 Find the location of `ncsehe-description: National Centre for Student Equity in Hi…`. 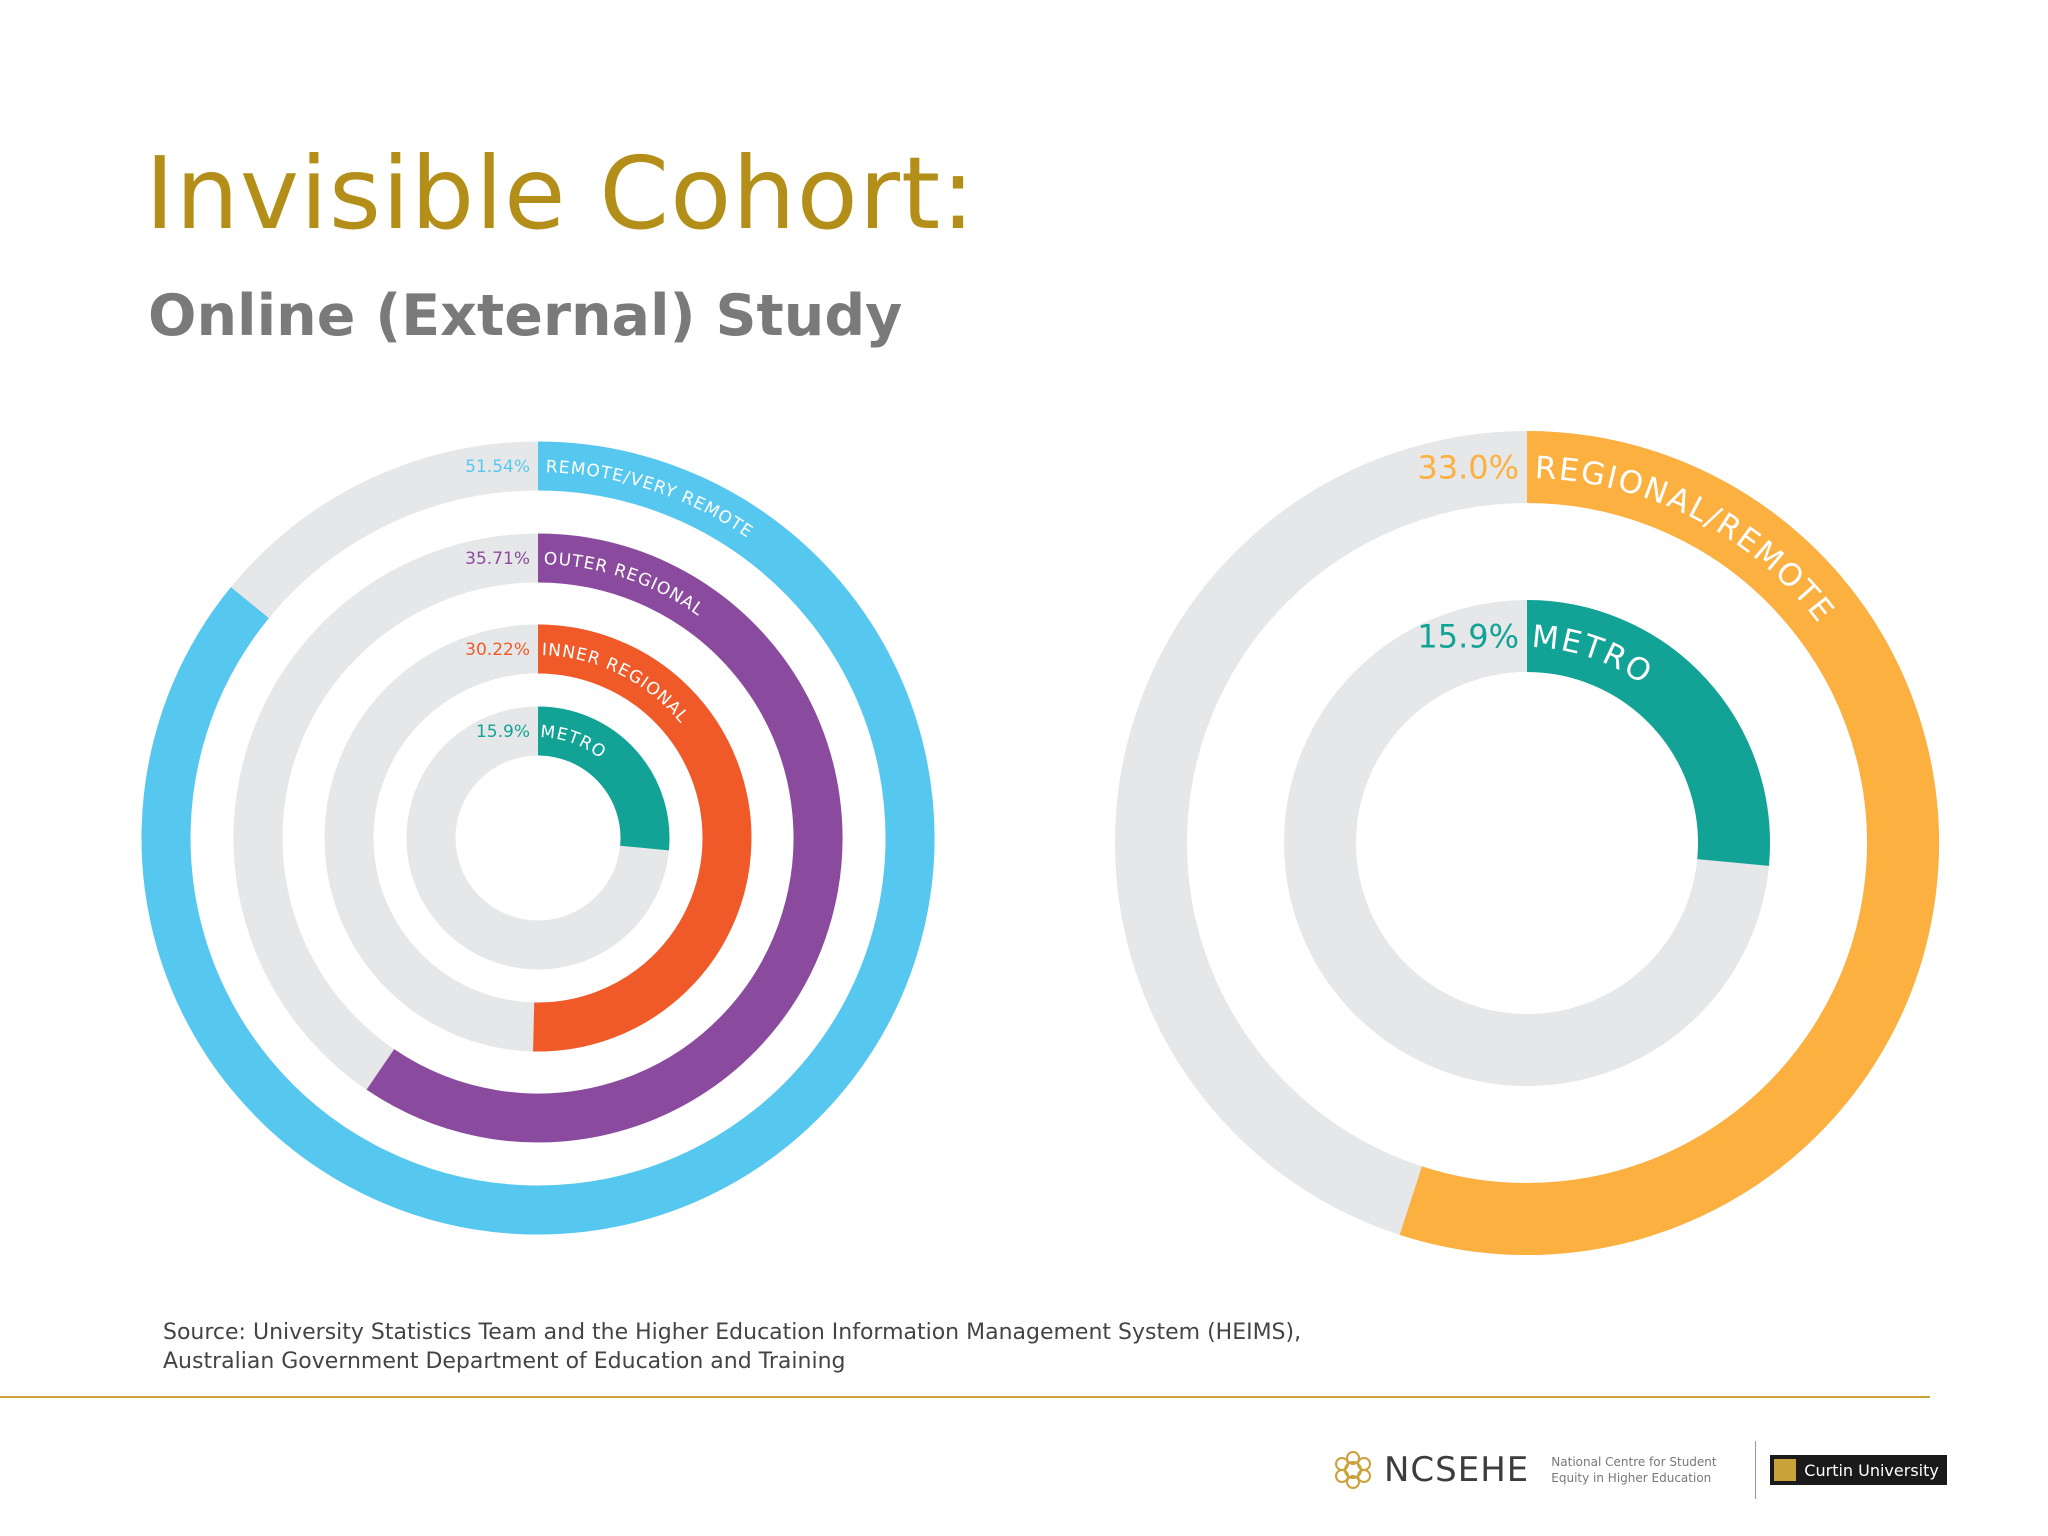

ncsehe-description: National Centre for Student Equity in Hi… is located at coordinates (1646, 1470).